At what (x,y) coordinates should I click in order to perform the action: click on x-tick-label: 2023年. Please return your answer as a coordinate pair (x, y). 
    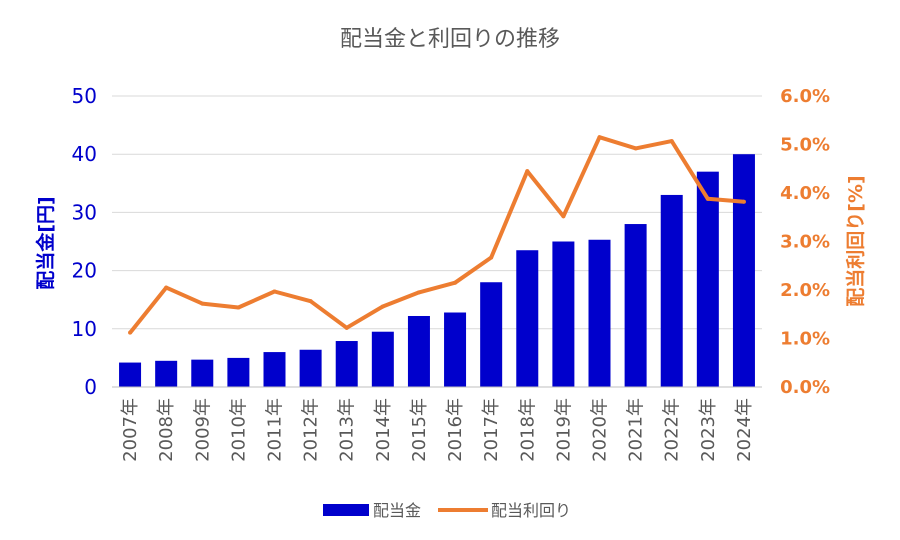
    Looking at the image, I should click on (708, 430).